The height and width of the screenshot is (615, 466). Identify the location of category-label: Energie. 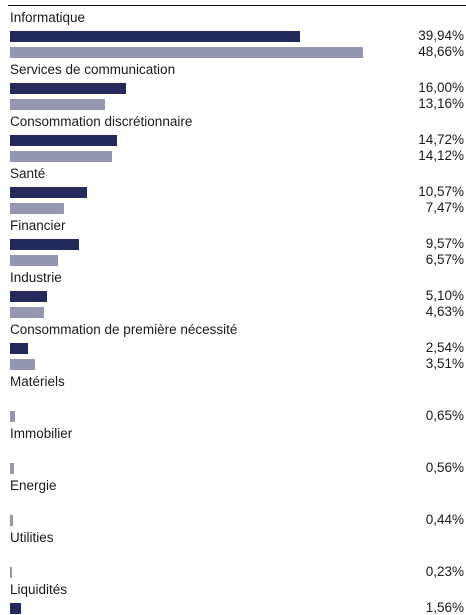
(33, 485).